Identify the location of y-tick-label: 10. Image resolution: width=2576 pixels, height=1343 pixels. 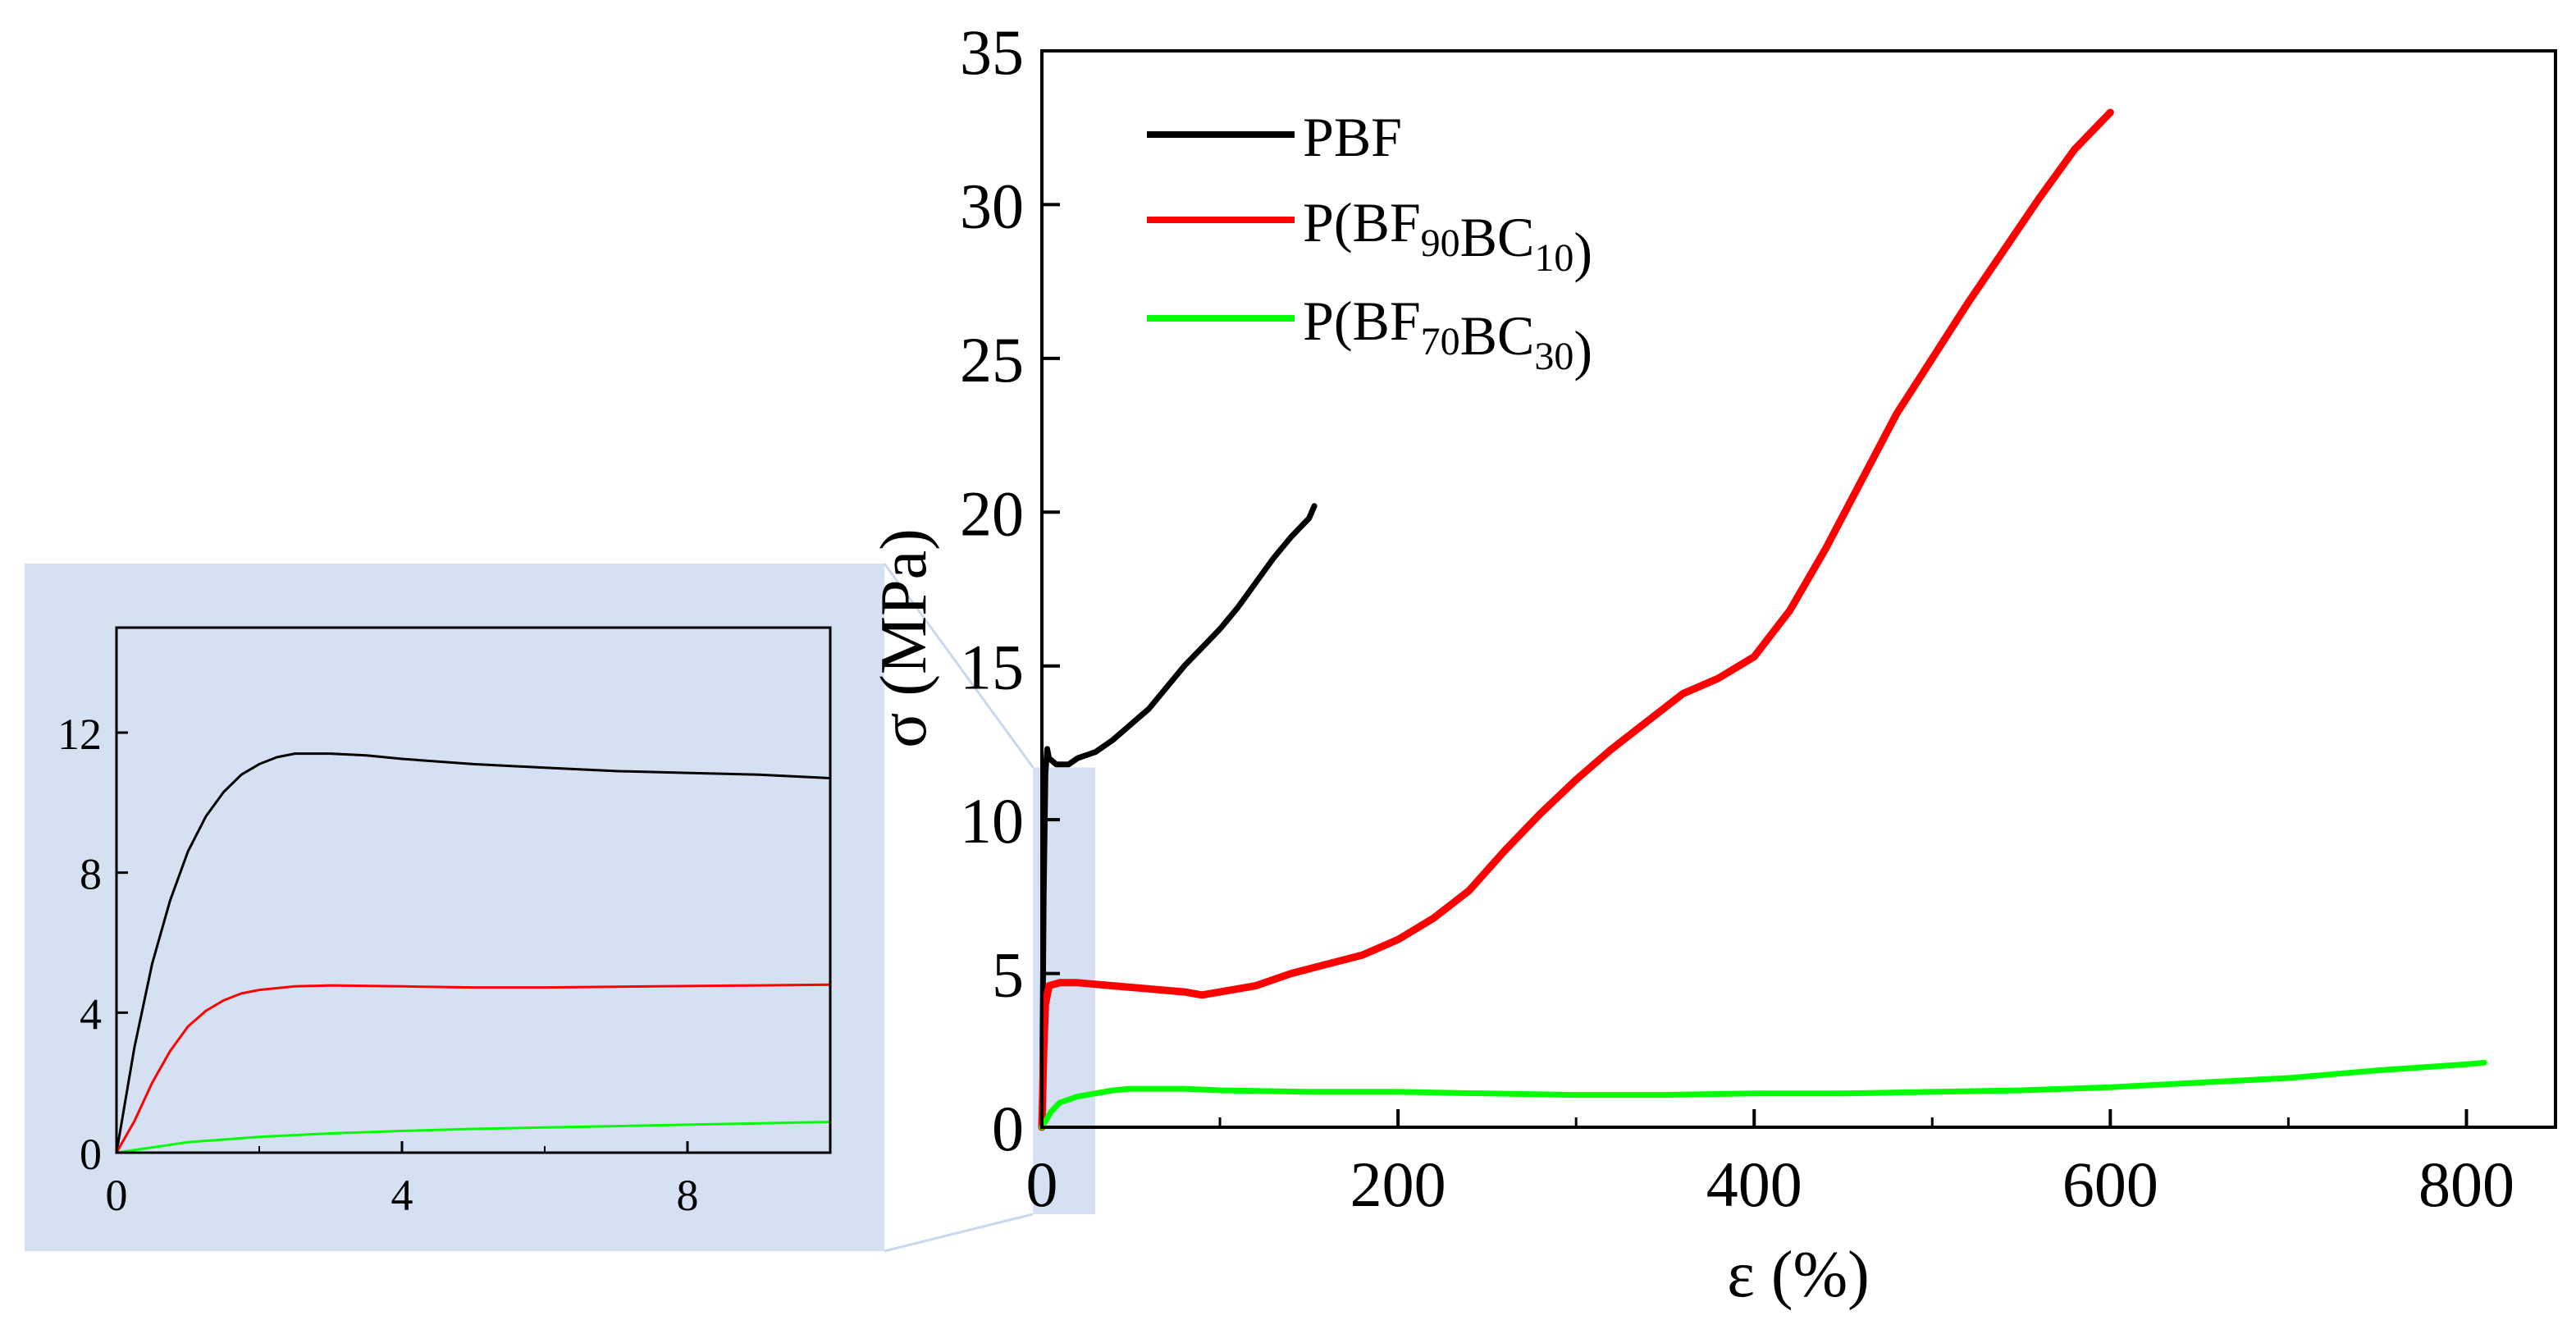
(992, 821).